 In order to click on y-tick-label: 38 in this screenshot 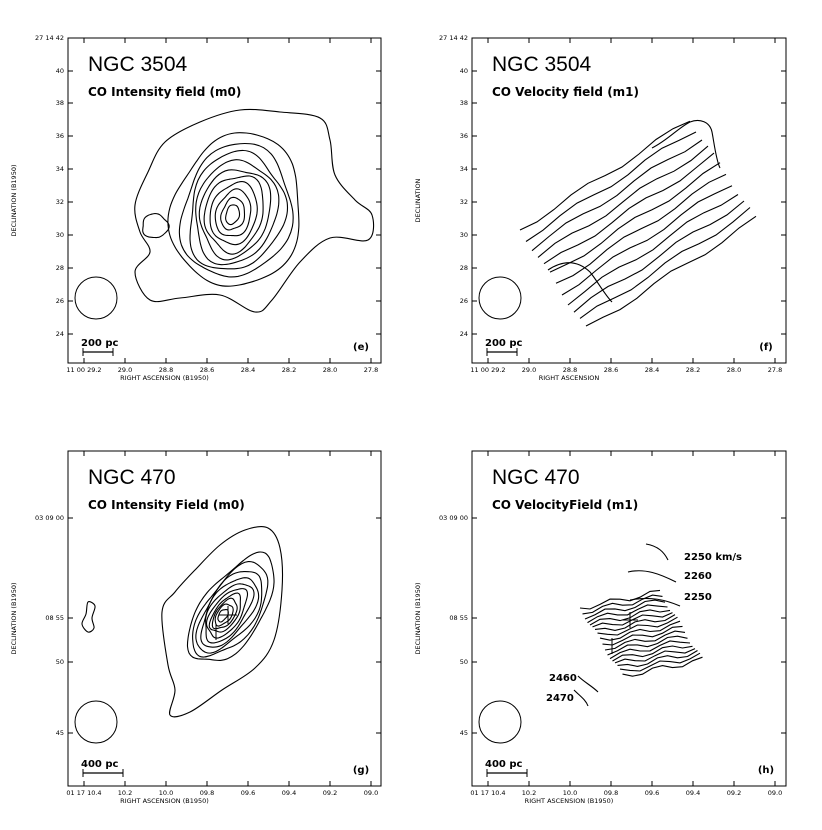, I will do `click(464, 103)`.